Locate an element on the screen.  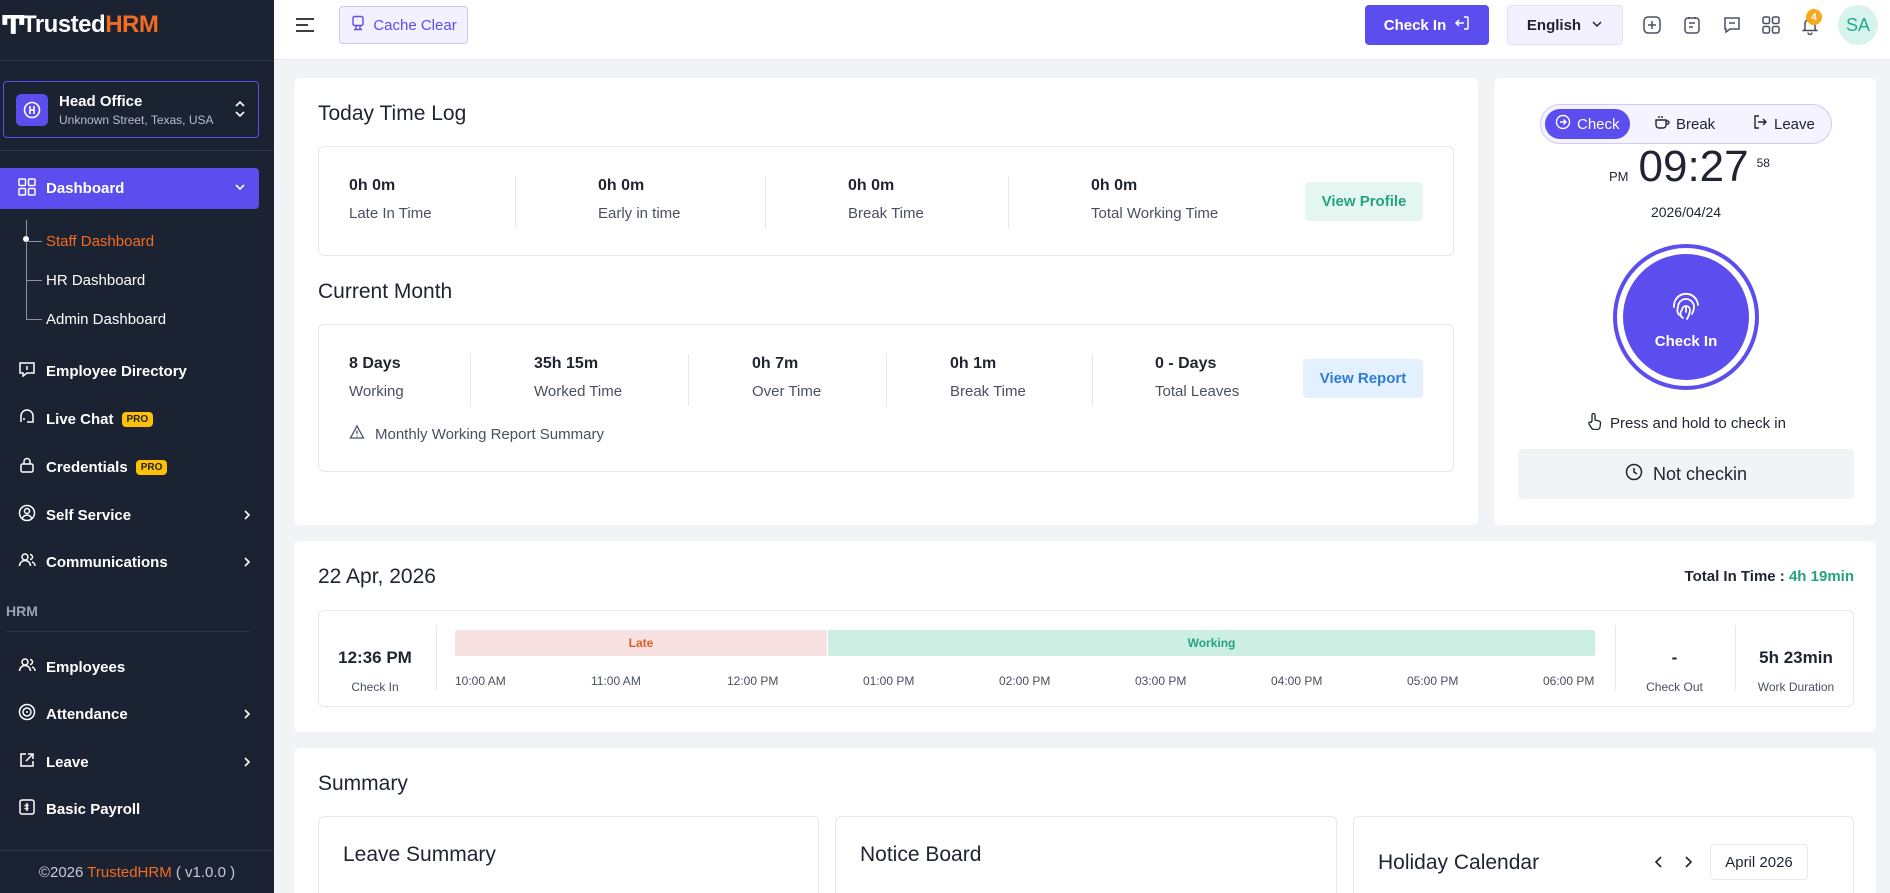
sidebar-item-label: Employee Directory is located at coordinates (116, 371).